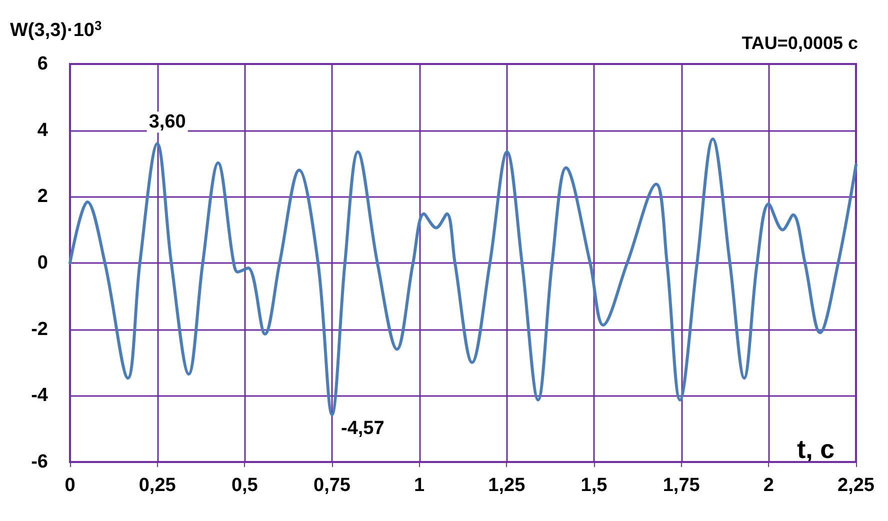  What do you see at coordinates (167, 122) in the screenshot?
I see `annotation: 3,60` at bounding box center [167, 122].